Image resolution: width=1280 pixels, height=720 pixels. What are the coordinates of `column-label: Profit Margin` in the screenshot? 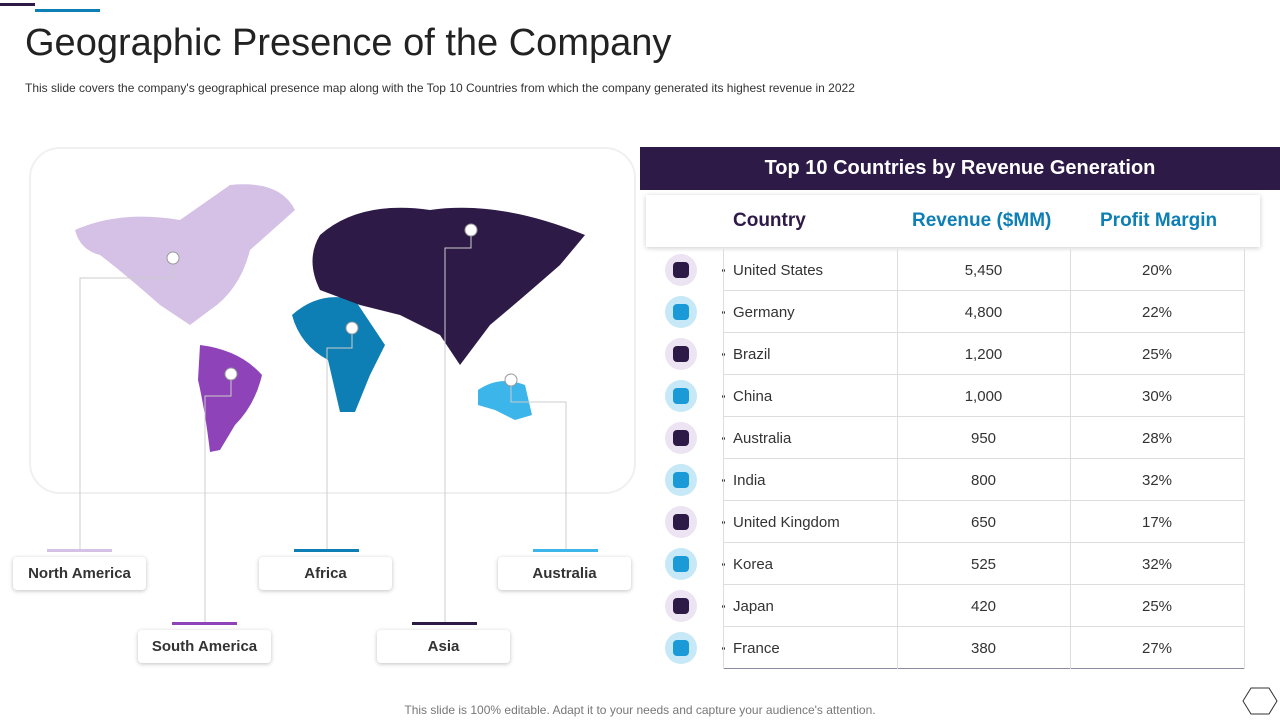 It's located at (1159, 220).